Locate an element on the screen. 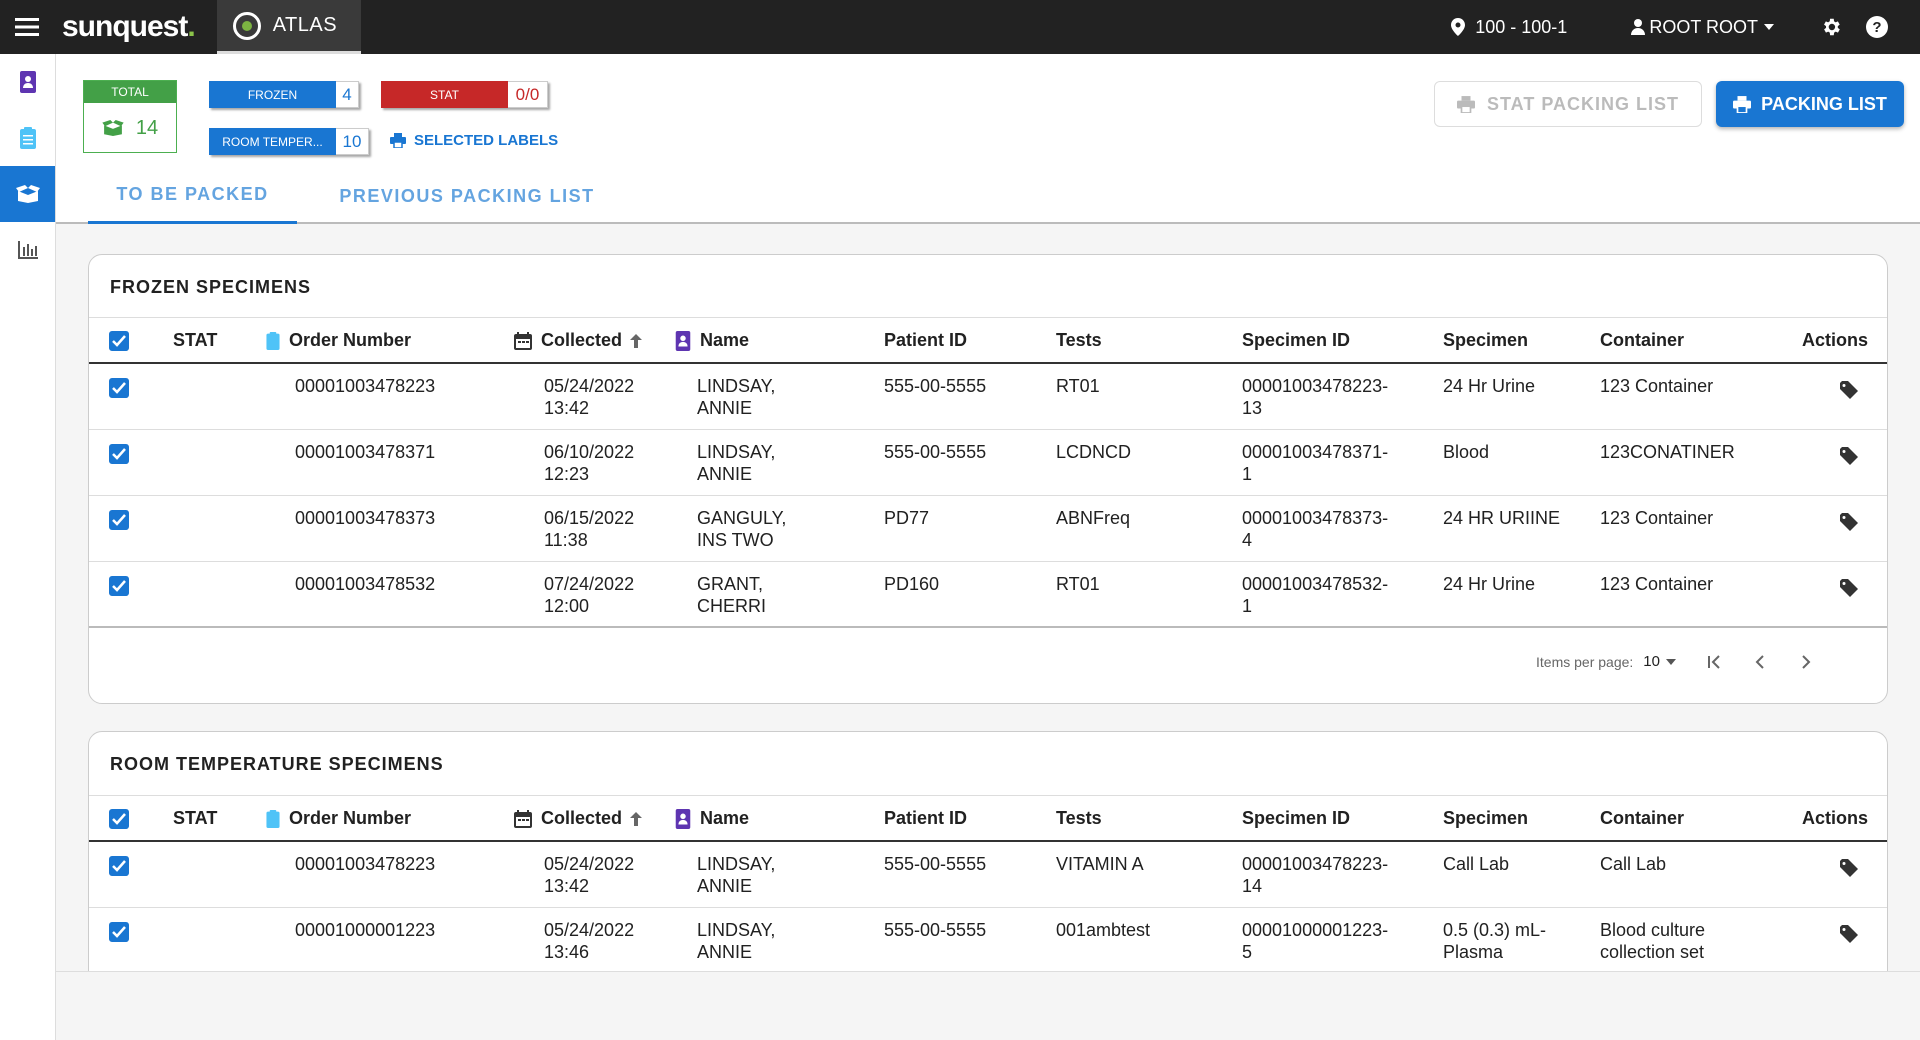  sidebar-item-patient is located at coordinates (27, 82).